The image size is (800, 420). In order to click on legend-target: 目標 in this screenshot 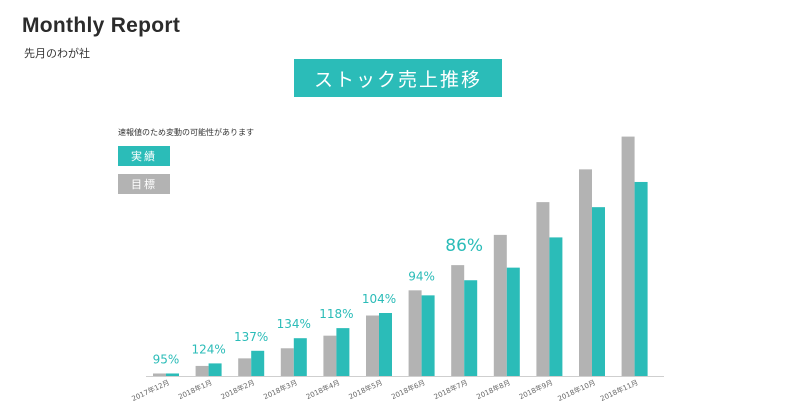, I will do `click(144, 184)`.